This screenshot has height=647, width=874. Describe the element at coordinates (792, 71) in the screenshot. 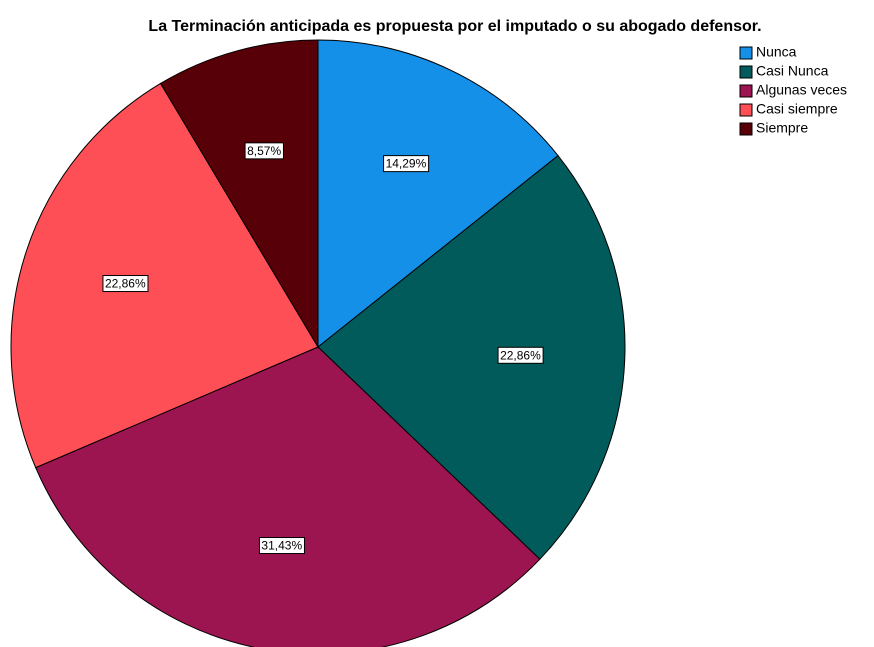

I see `legend-label: Casi Nunca` at that location.